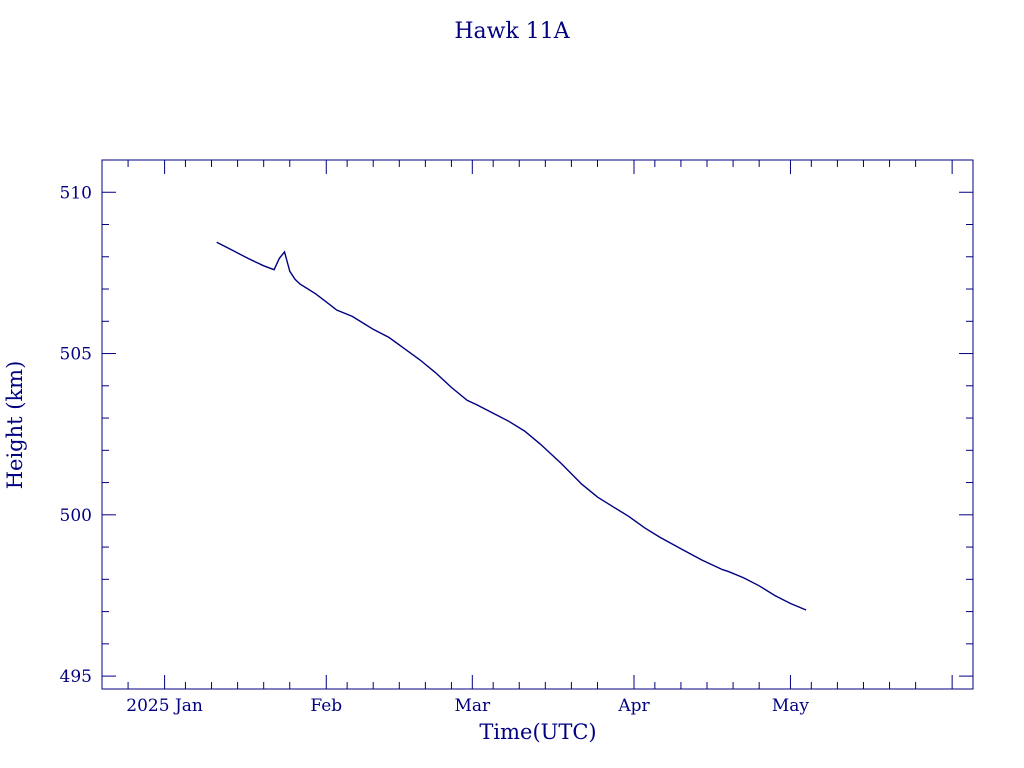 Image resolution: width=1024 pixels, height=768 pixels. What do you see at coordinates (76, 516) in the screenshot?
I see `y-tick-label: 500` at bounding box center [76, 516].